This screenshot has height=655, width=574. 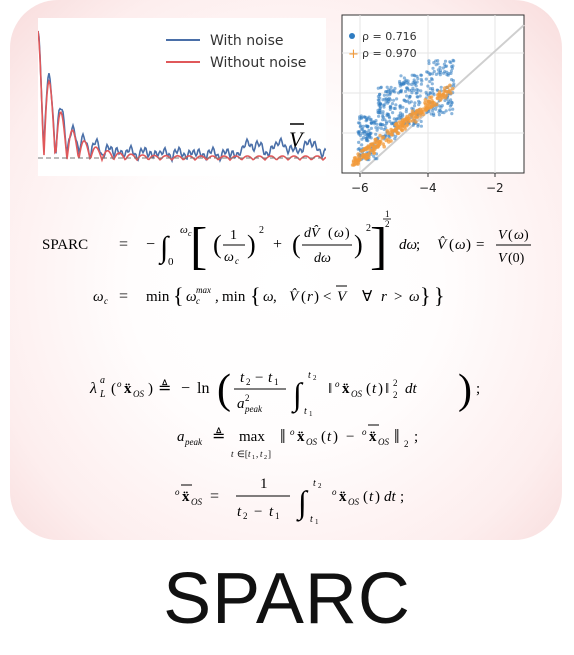 I want to click on svg-text: dω, so click(x=322, y=258).